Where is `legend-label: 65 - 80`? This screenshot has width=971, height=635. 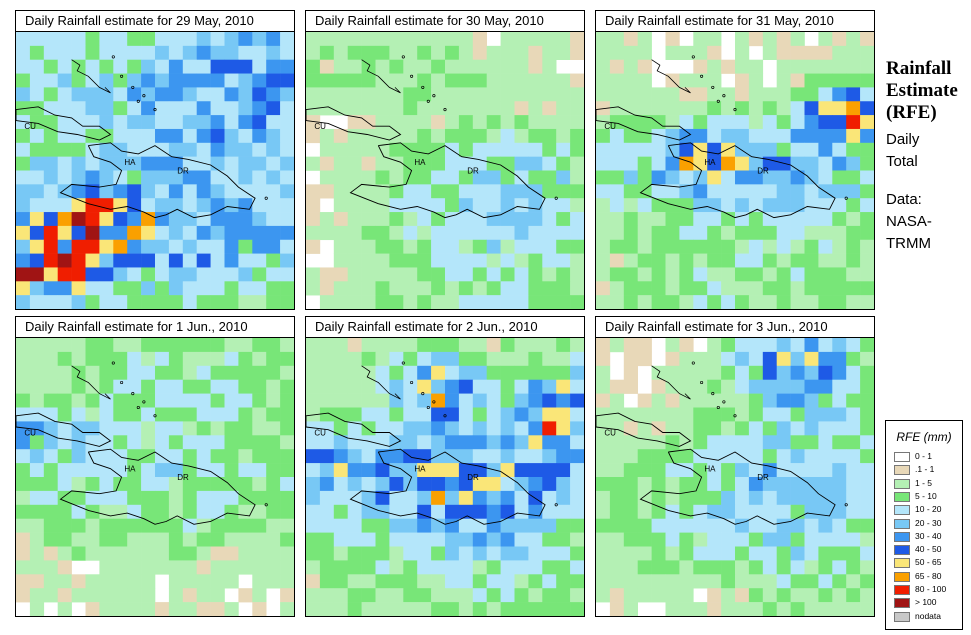 legend-label: 65 - 80 is located at coordinates (928, 575).